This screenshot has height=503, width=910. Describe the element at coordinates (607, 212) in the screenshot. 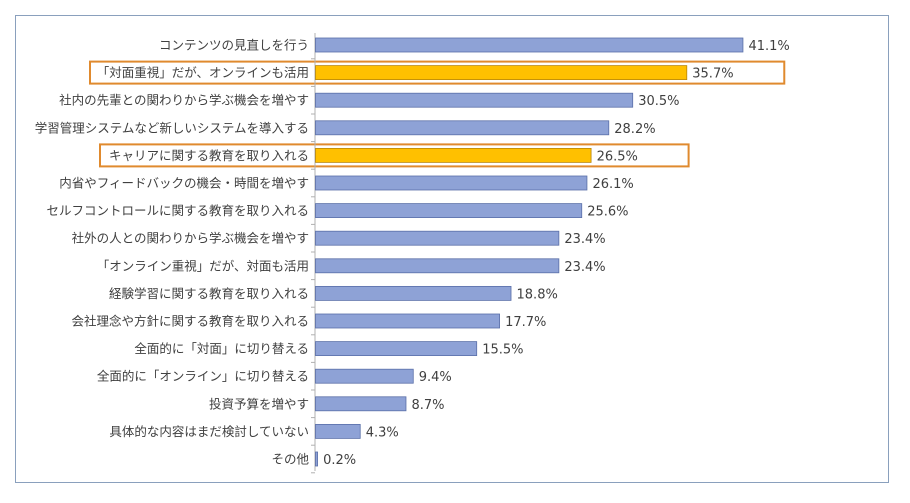

I see `value-label: 25.6%` at that location.